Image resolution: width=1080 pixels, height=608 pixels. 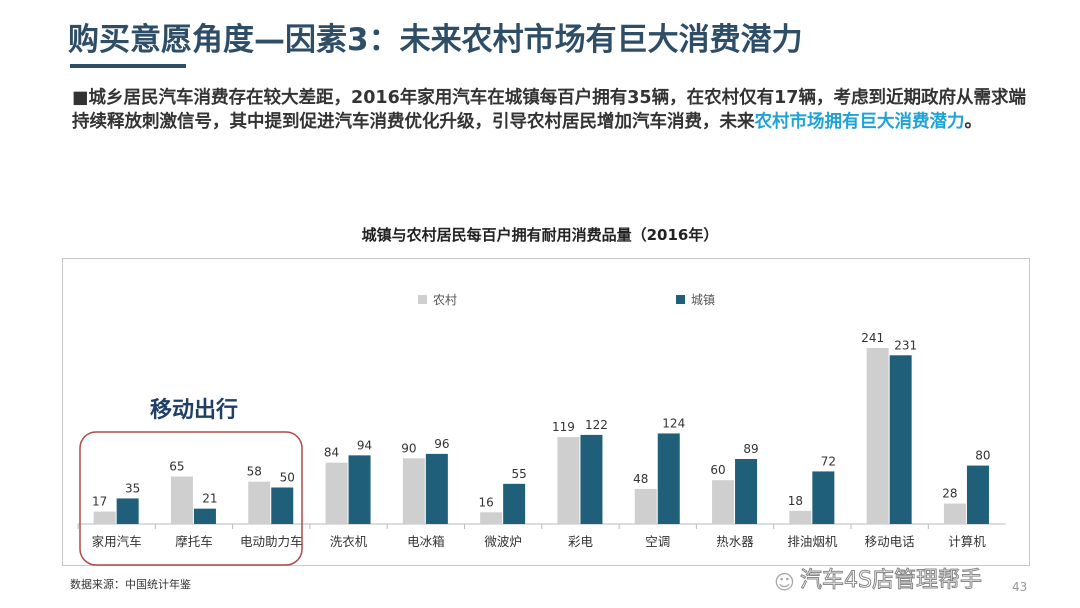 I want to click on annotation-box, so click(x=191, y=498).